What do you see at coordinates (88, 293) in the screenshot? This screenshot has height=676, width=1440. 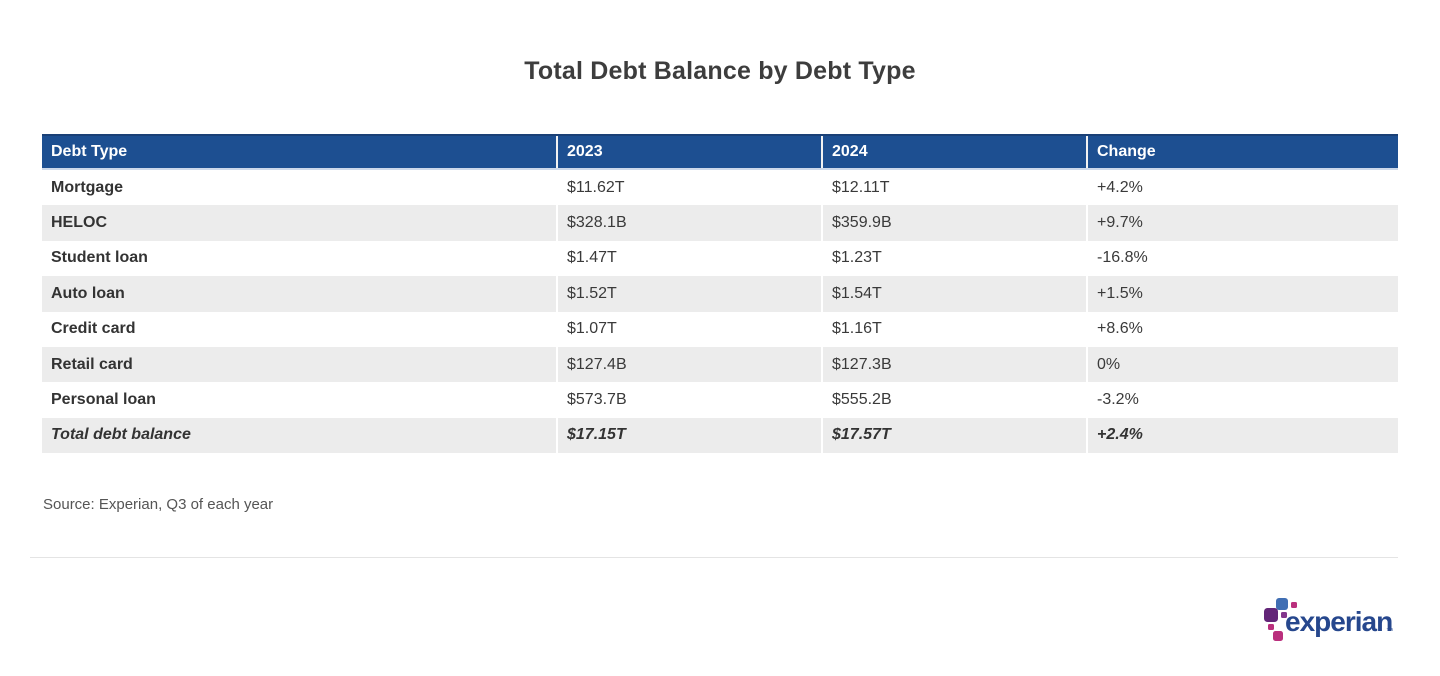 I see `cell-debt-type: Auto loan` at bounding box center [88, 293].